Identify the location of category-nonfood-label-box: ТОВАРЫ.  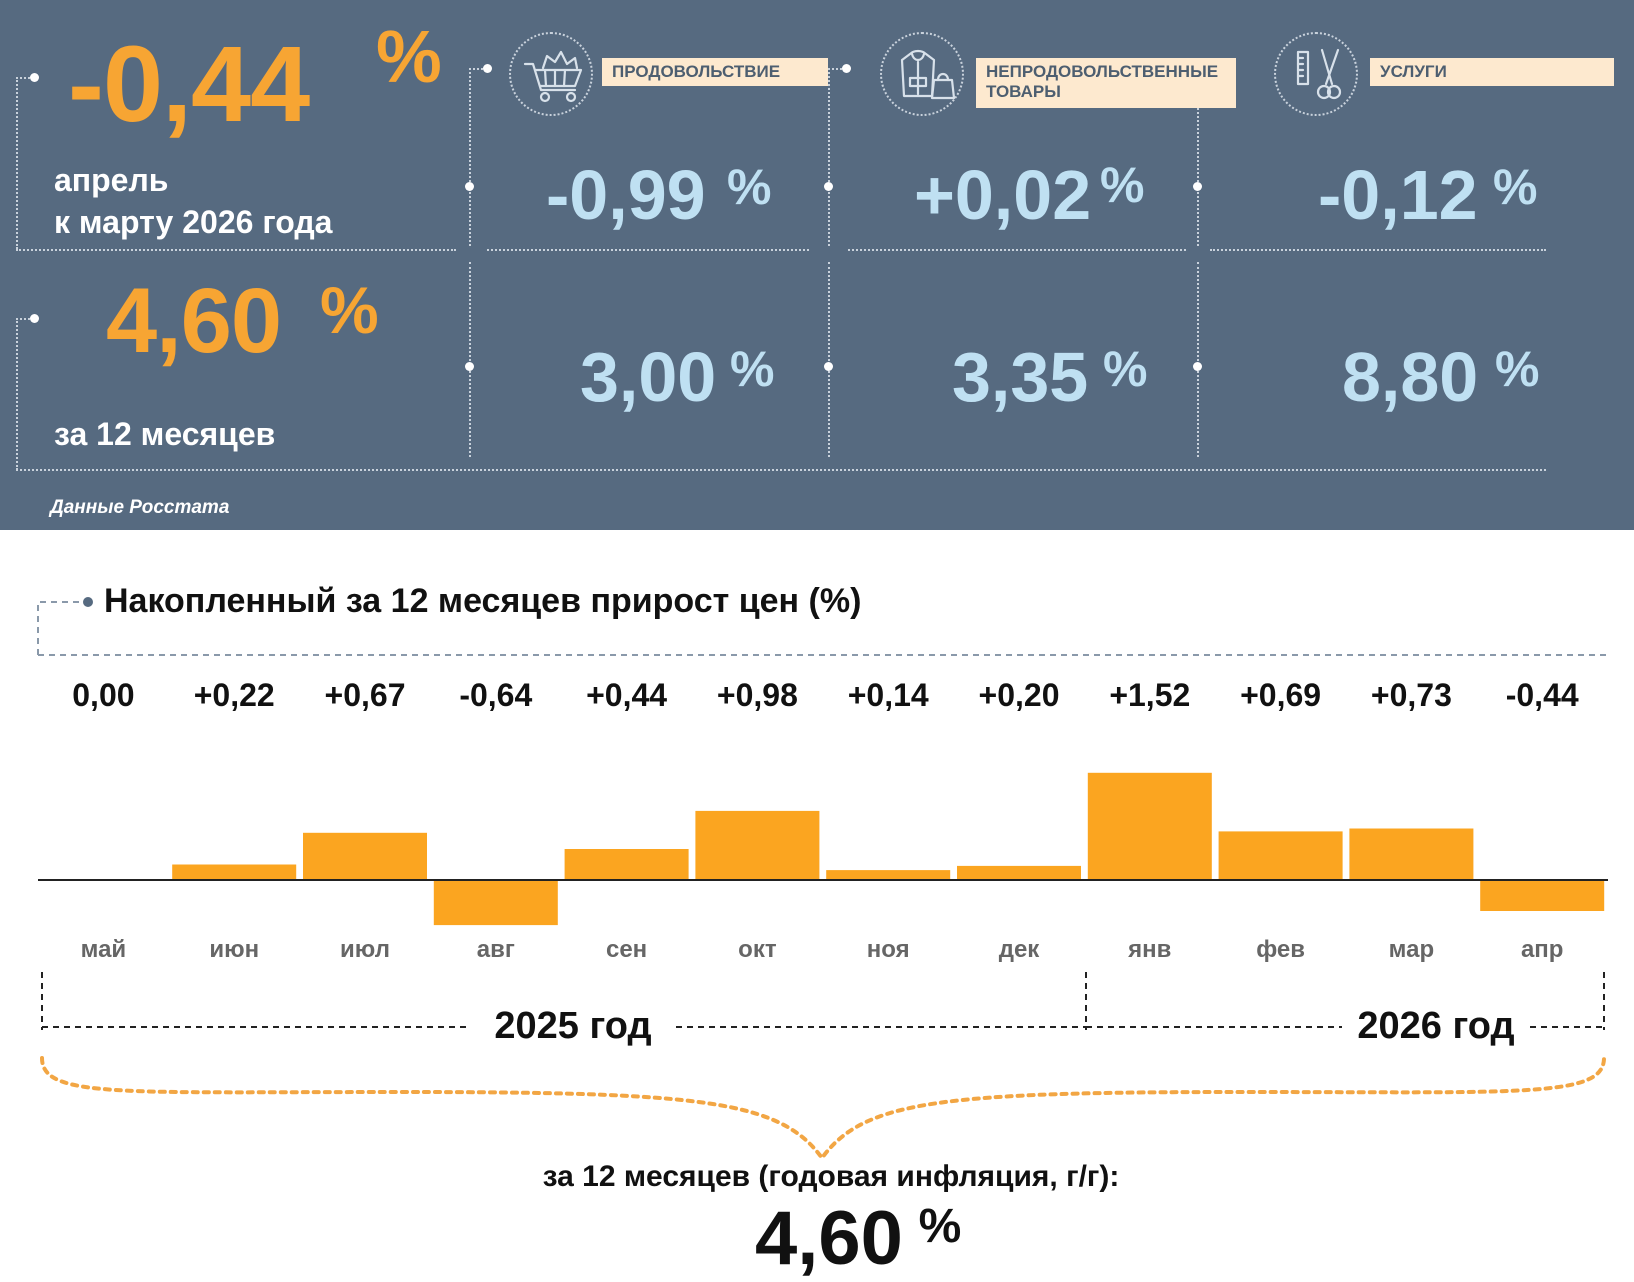
(1036, 95).